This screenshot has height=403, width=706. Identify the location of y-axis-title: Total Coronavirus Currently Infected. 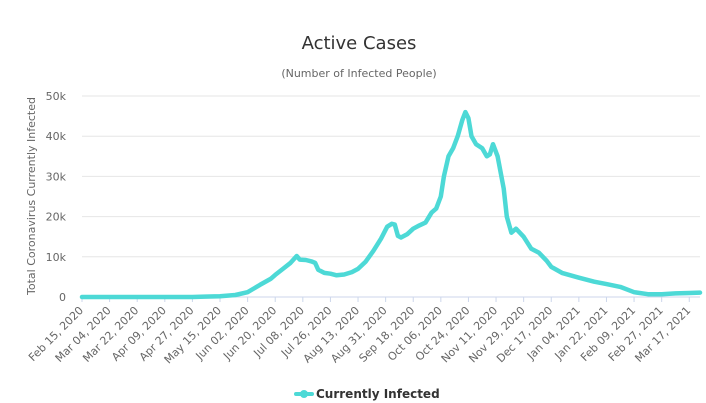
(31, 196).